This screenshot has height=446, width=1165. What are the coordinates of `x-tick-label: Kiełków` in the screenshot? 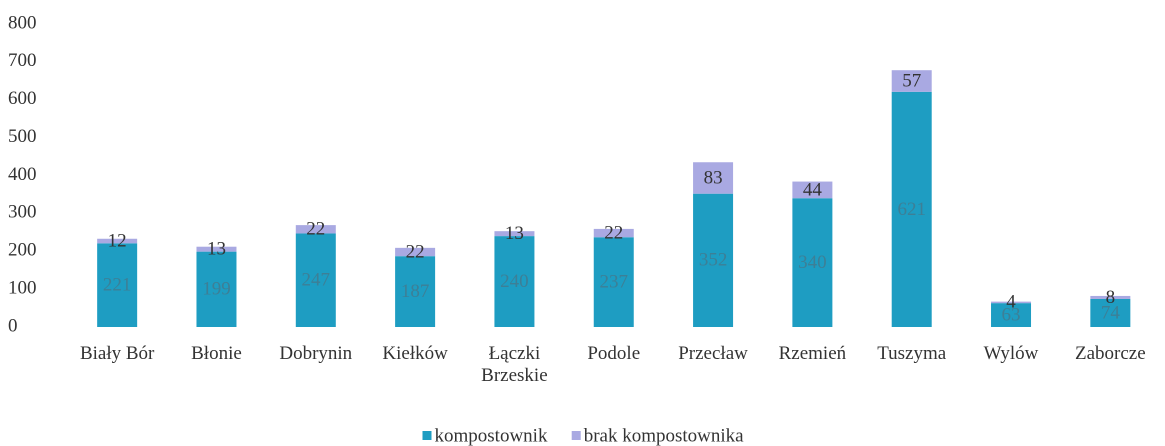 It's located at (415, 353).